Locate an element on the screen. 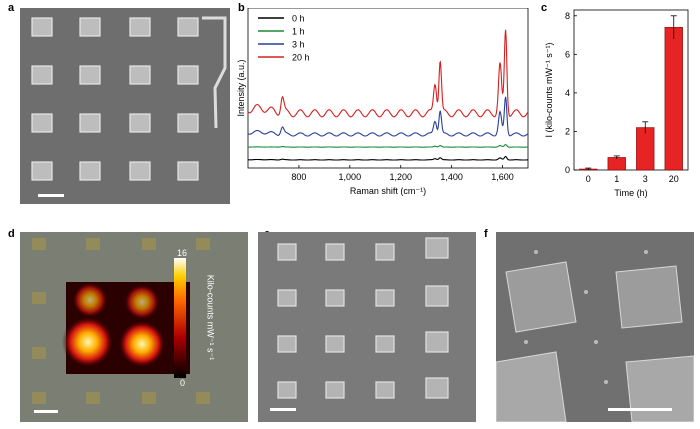  sem-image-f is located at coordinates (595, 327).